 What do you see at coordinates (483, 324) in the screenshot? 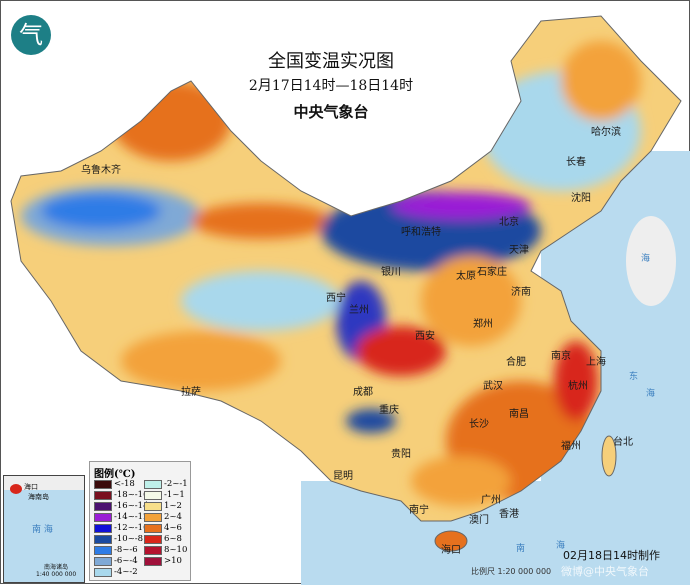
I see `city-label: 郑州` at bounding box center [483, 324].